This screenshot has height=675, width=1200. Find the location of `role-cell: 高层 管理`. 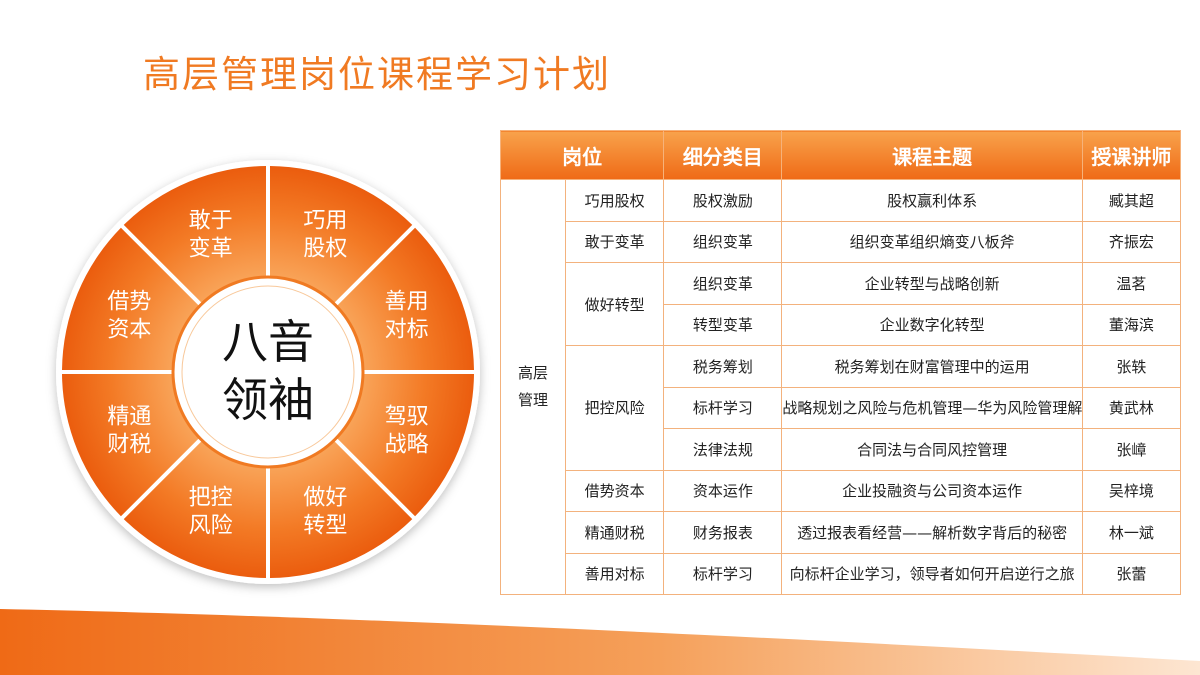

role-cell: 高层 管理 is located at coordinates (533, 387).